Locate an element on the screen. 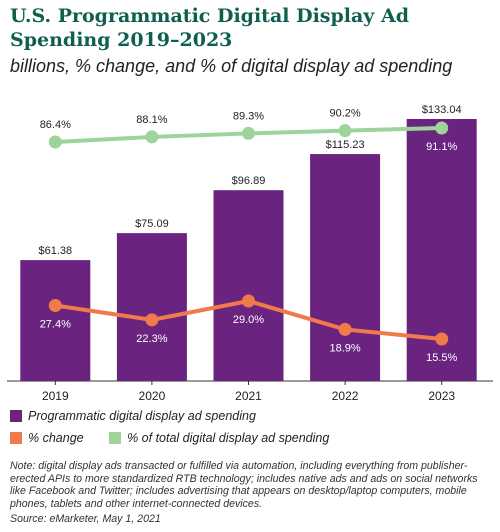 The image size is (500, 532). bar-2021 is located at coordinates (248, 285).